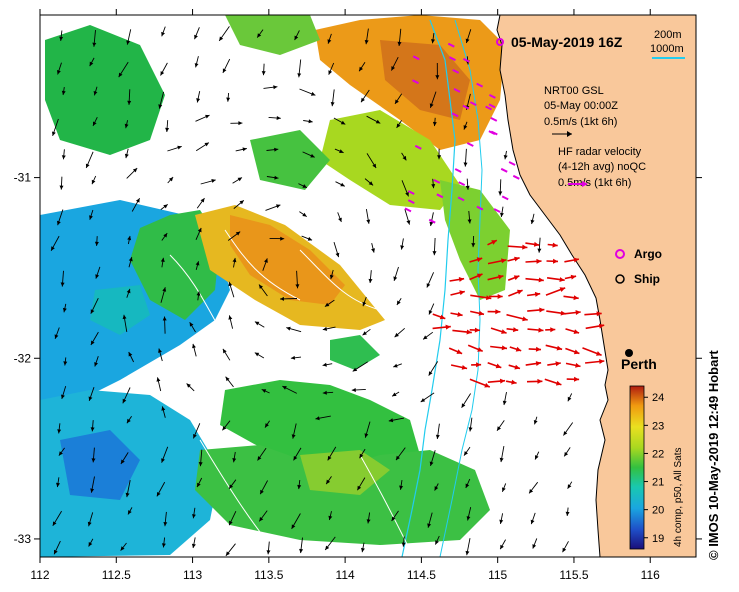 This screenshot has height=592, width=739. Describe the element at coordinates (23, 539) in the screenshot. I see `y-tick-label: -33` at that location.